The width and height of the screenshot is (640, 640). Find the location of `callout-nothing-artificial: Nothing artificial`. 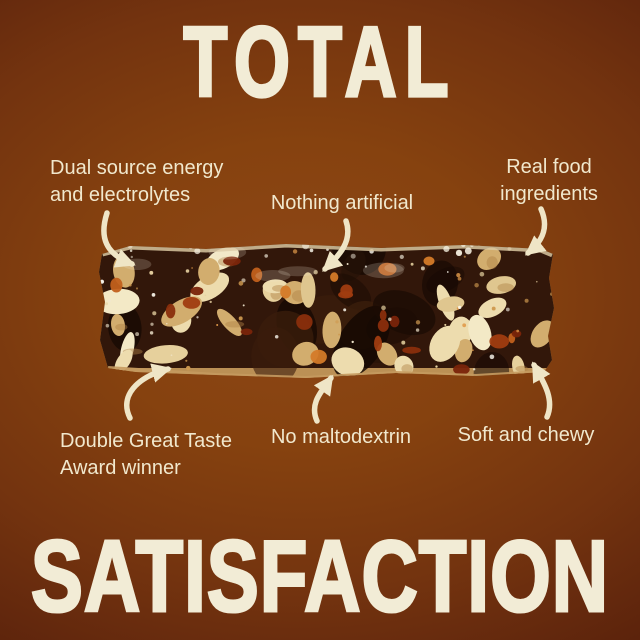

callout-nothing-artificial: Nothing artificial is located at coordinates (342, 203).